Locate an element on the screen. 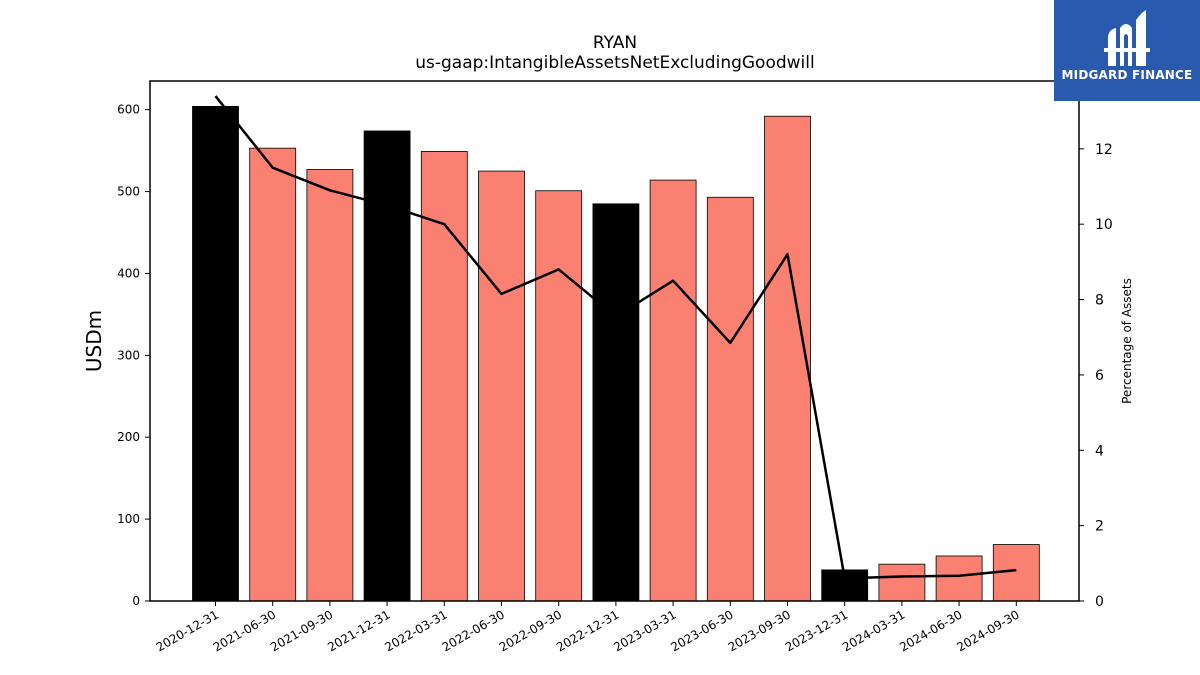  y-right-tick-label: 12 is located at coordinates (1104, 150).